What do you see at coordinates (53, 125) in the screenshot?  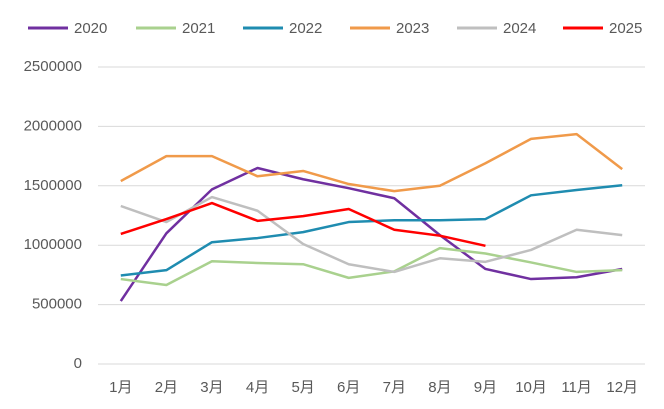 I see `y-tick-label: 2000000` at bounding box center [53, 125].